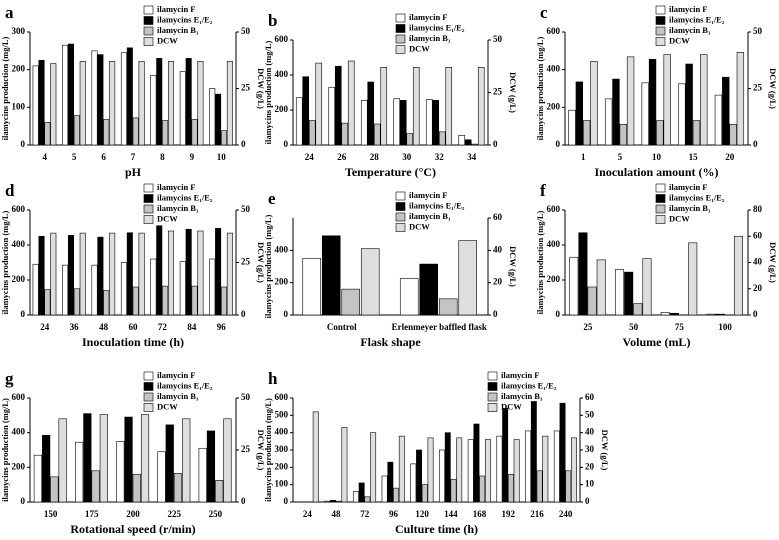  Describe the element at coordinates (167, 218) in the screenshot. I see `legend-label: DCW` at that location.